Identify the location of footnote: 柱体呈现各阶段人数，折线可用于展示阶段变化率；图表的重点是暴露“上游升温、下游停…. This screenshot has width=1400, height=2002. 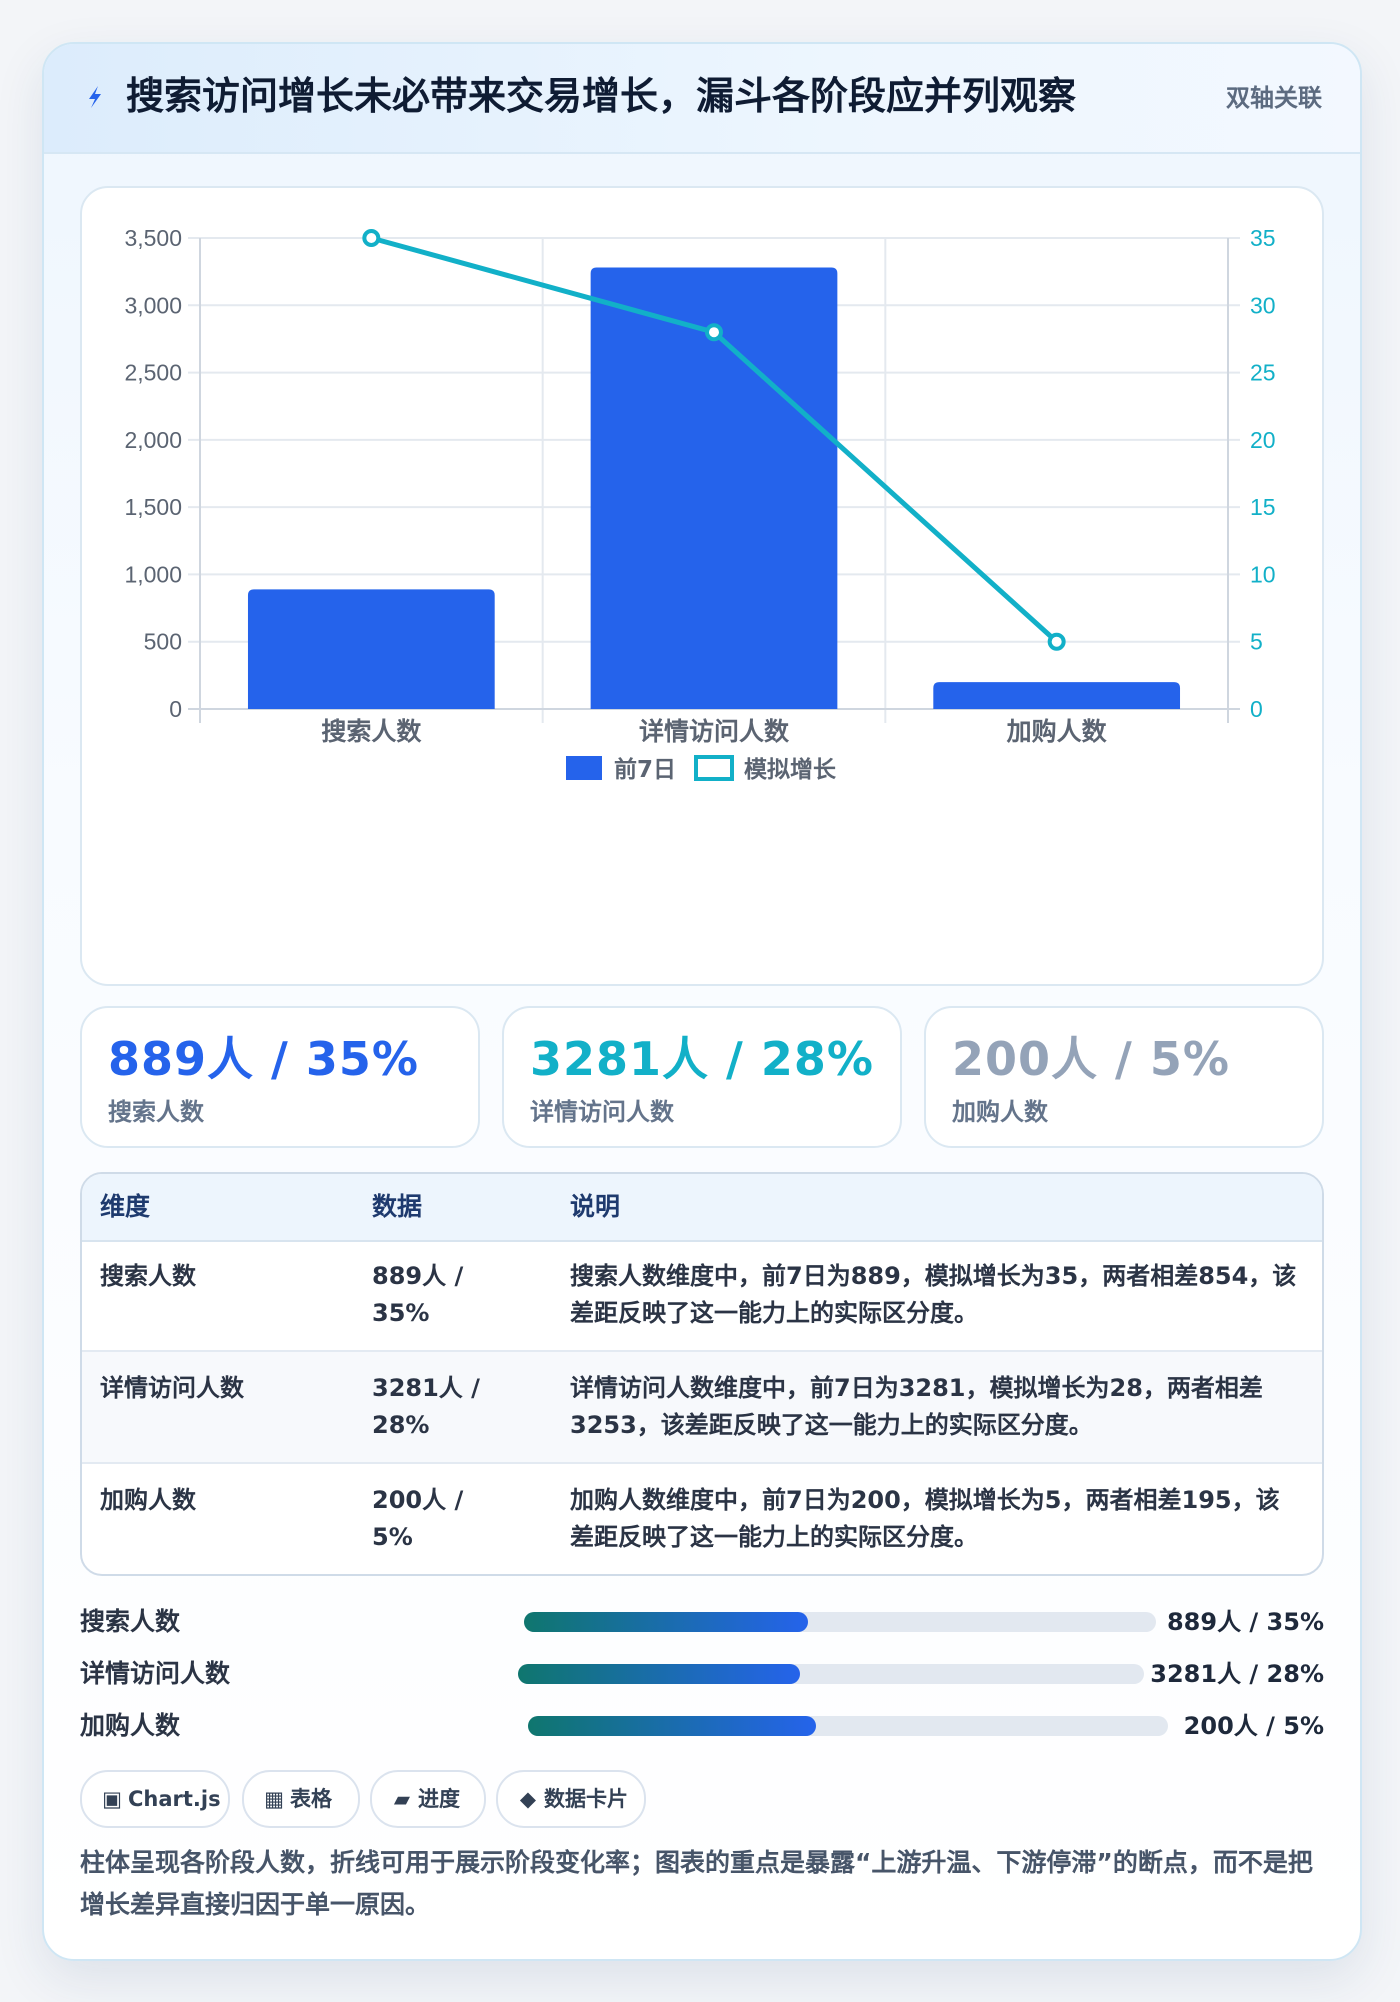
(696, 1883).